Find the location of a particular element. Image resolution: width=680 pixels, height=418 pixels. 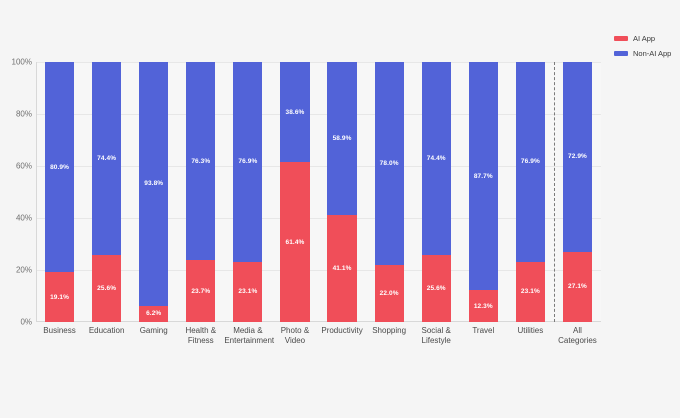

x-axis-tick-label: Shopping is located at coordinates (389, 331).